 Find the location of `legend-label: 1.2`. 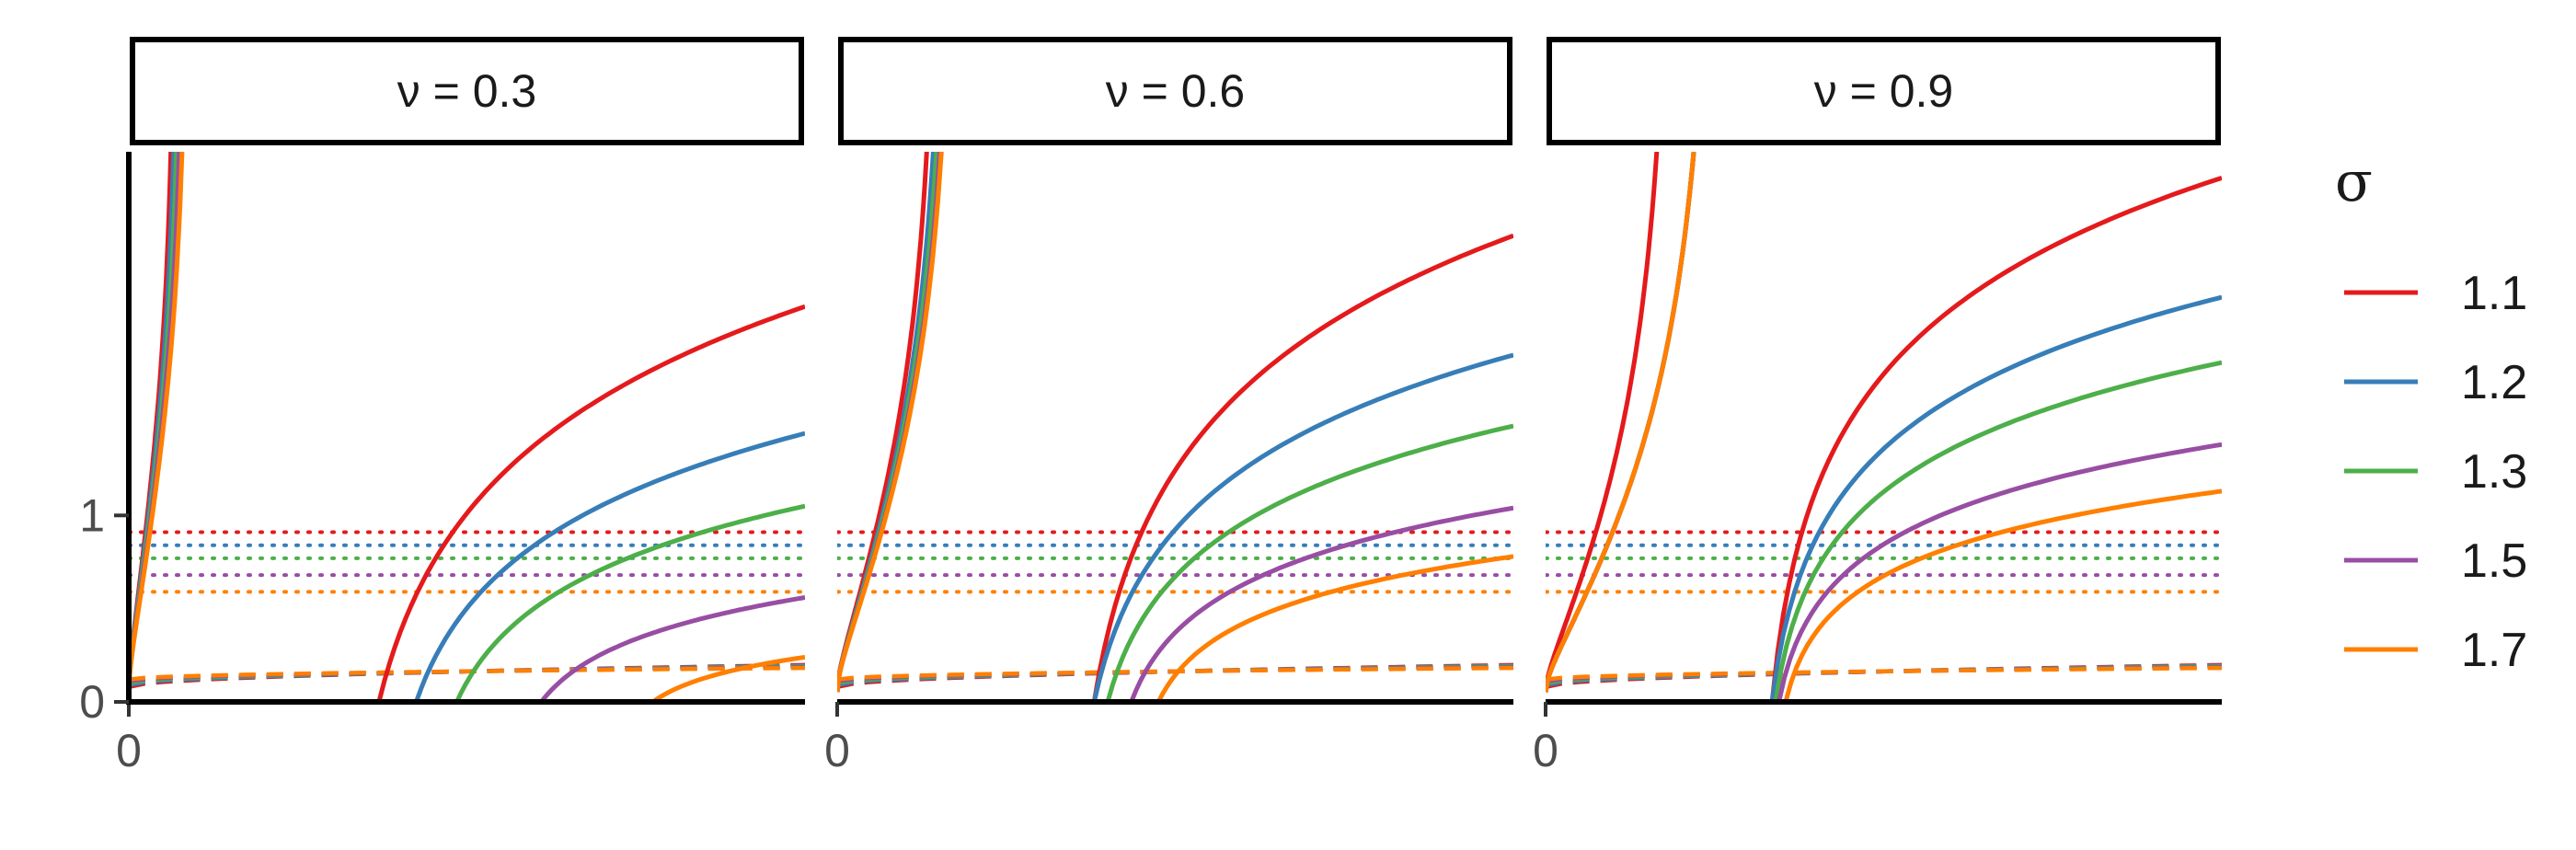

legend-label: 1.2 is located at coordinates (2494, 382).